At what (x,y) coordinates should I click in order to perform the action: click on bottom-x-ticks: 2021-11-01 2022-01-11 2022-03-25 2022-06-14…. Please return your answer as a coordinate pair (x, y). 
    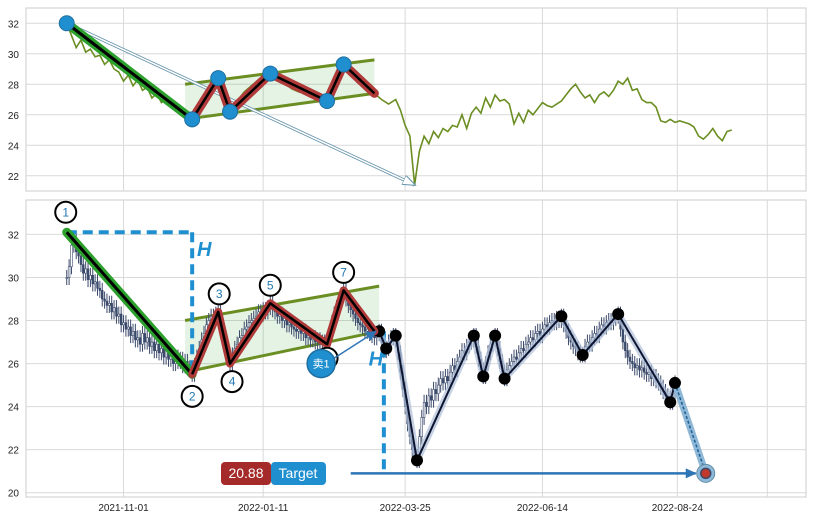
    Looking at the image, I should click on (400, 508).